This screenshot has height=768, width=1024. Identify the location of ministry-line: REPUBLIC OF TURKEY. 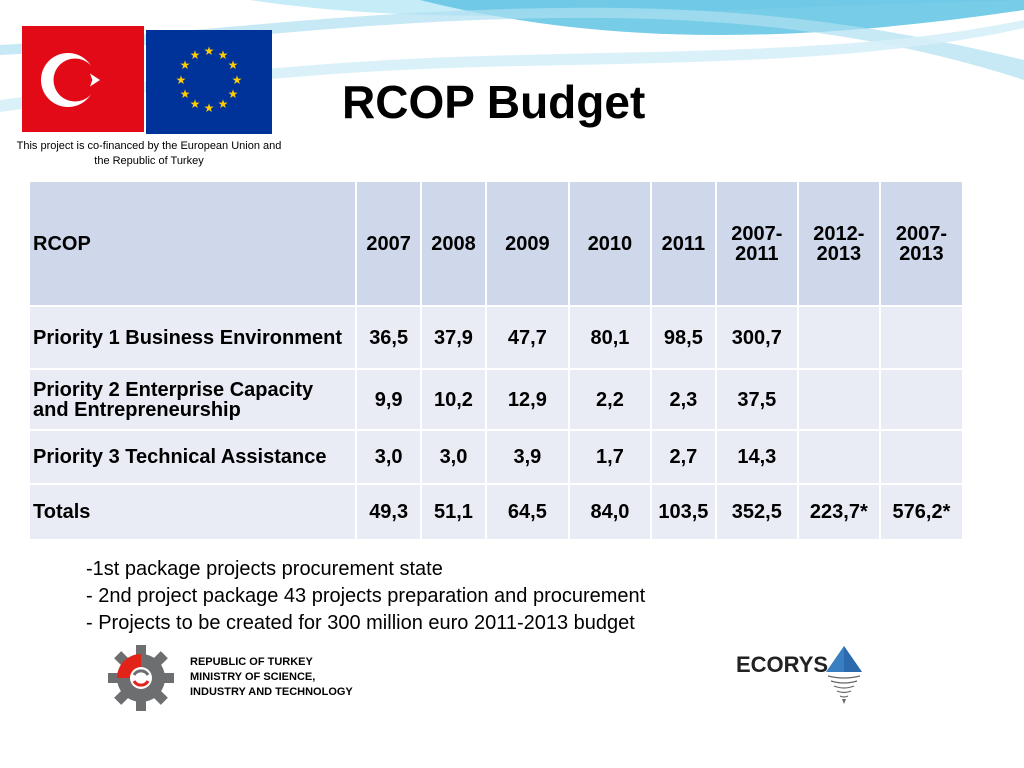
(251, 662).